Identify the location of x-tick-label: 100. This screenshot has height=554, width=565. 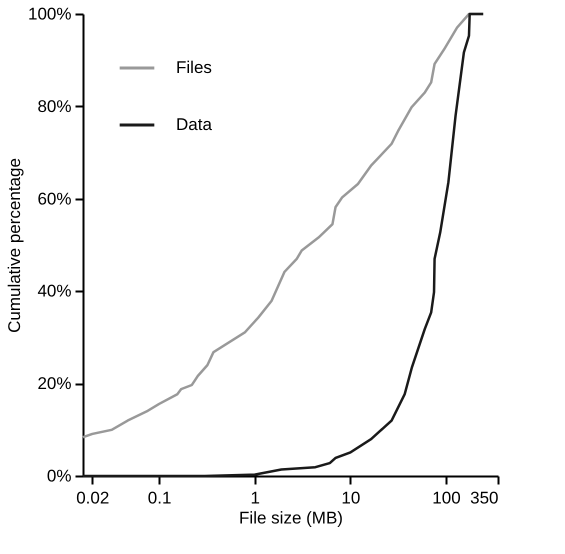
(446, 498).